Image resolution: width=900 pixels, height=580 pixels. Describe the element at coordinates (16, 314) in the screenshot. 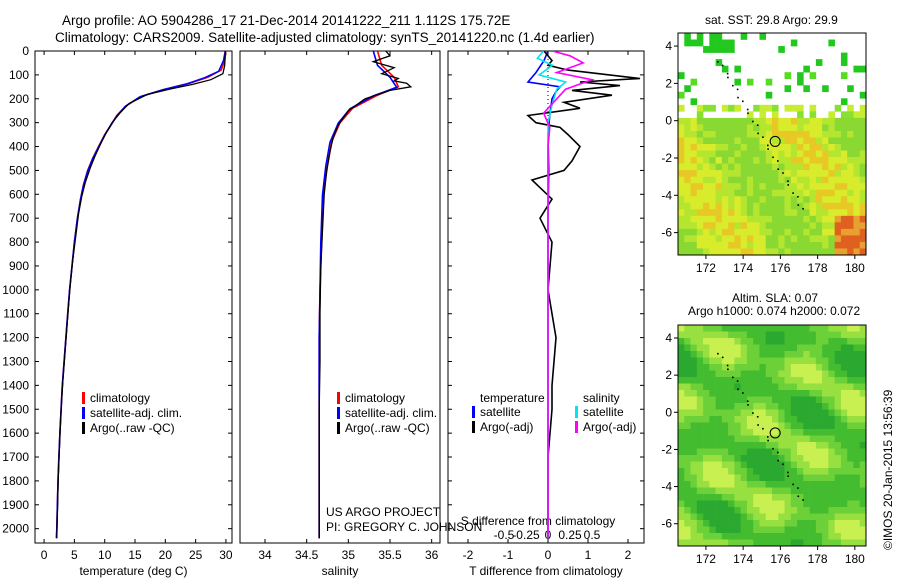

I see `y-tick-label: 1100` at that location.